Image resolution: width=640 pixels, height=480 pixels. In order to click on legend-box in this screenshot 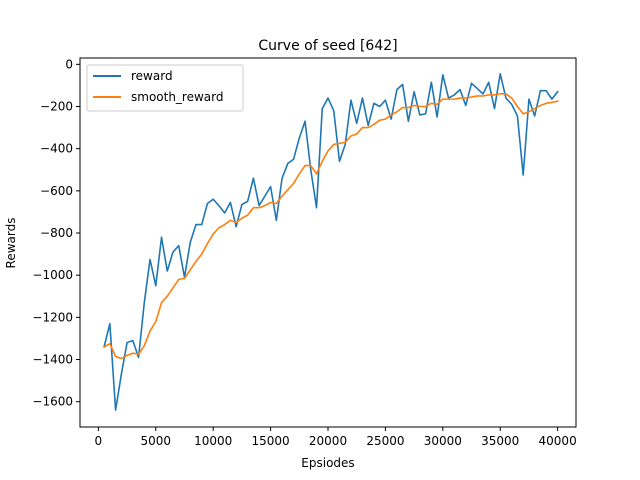, I will do `click(165, 88)`.